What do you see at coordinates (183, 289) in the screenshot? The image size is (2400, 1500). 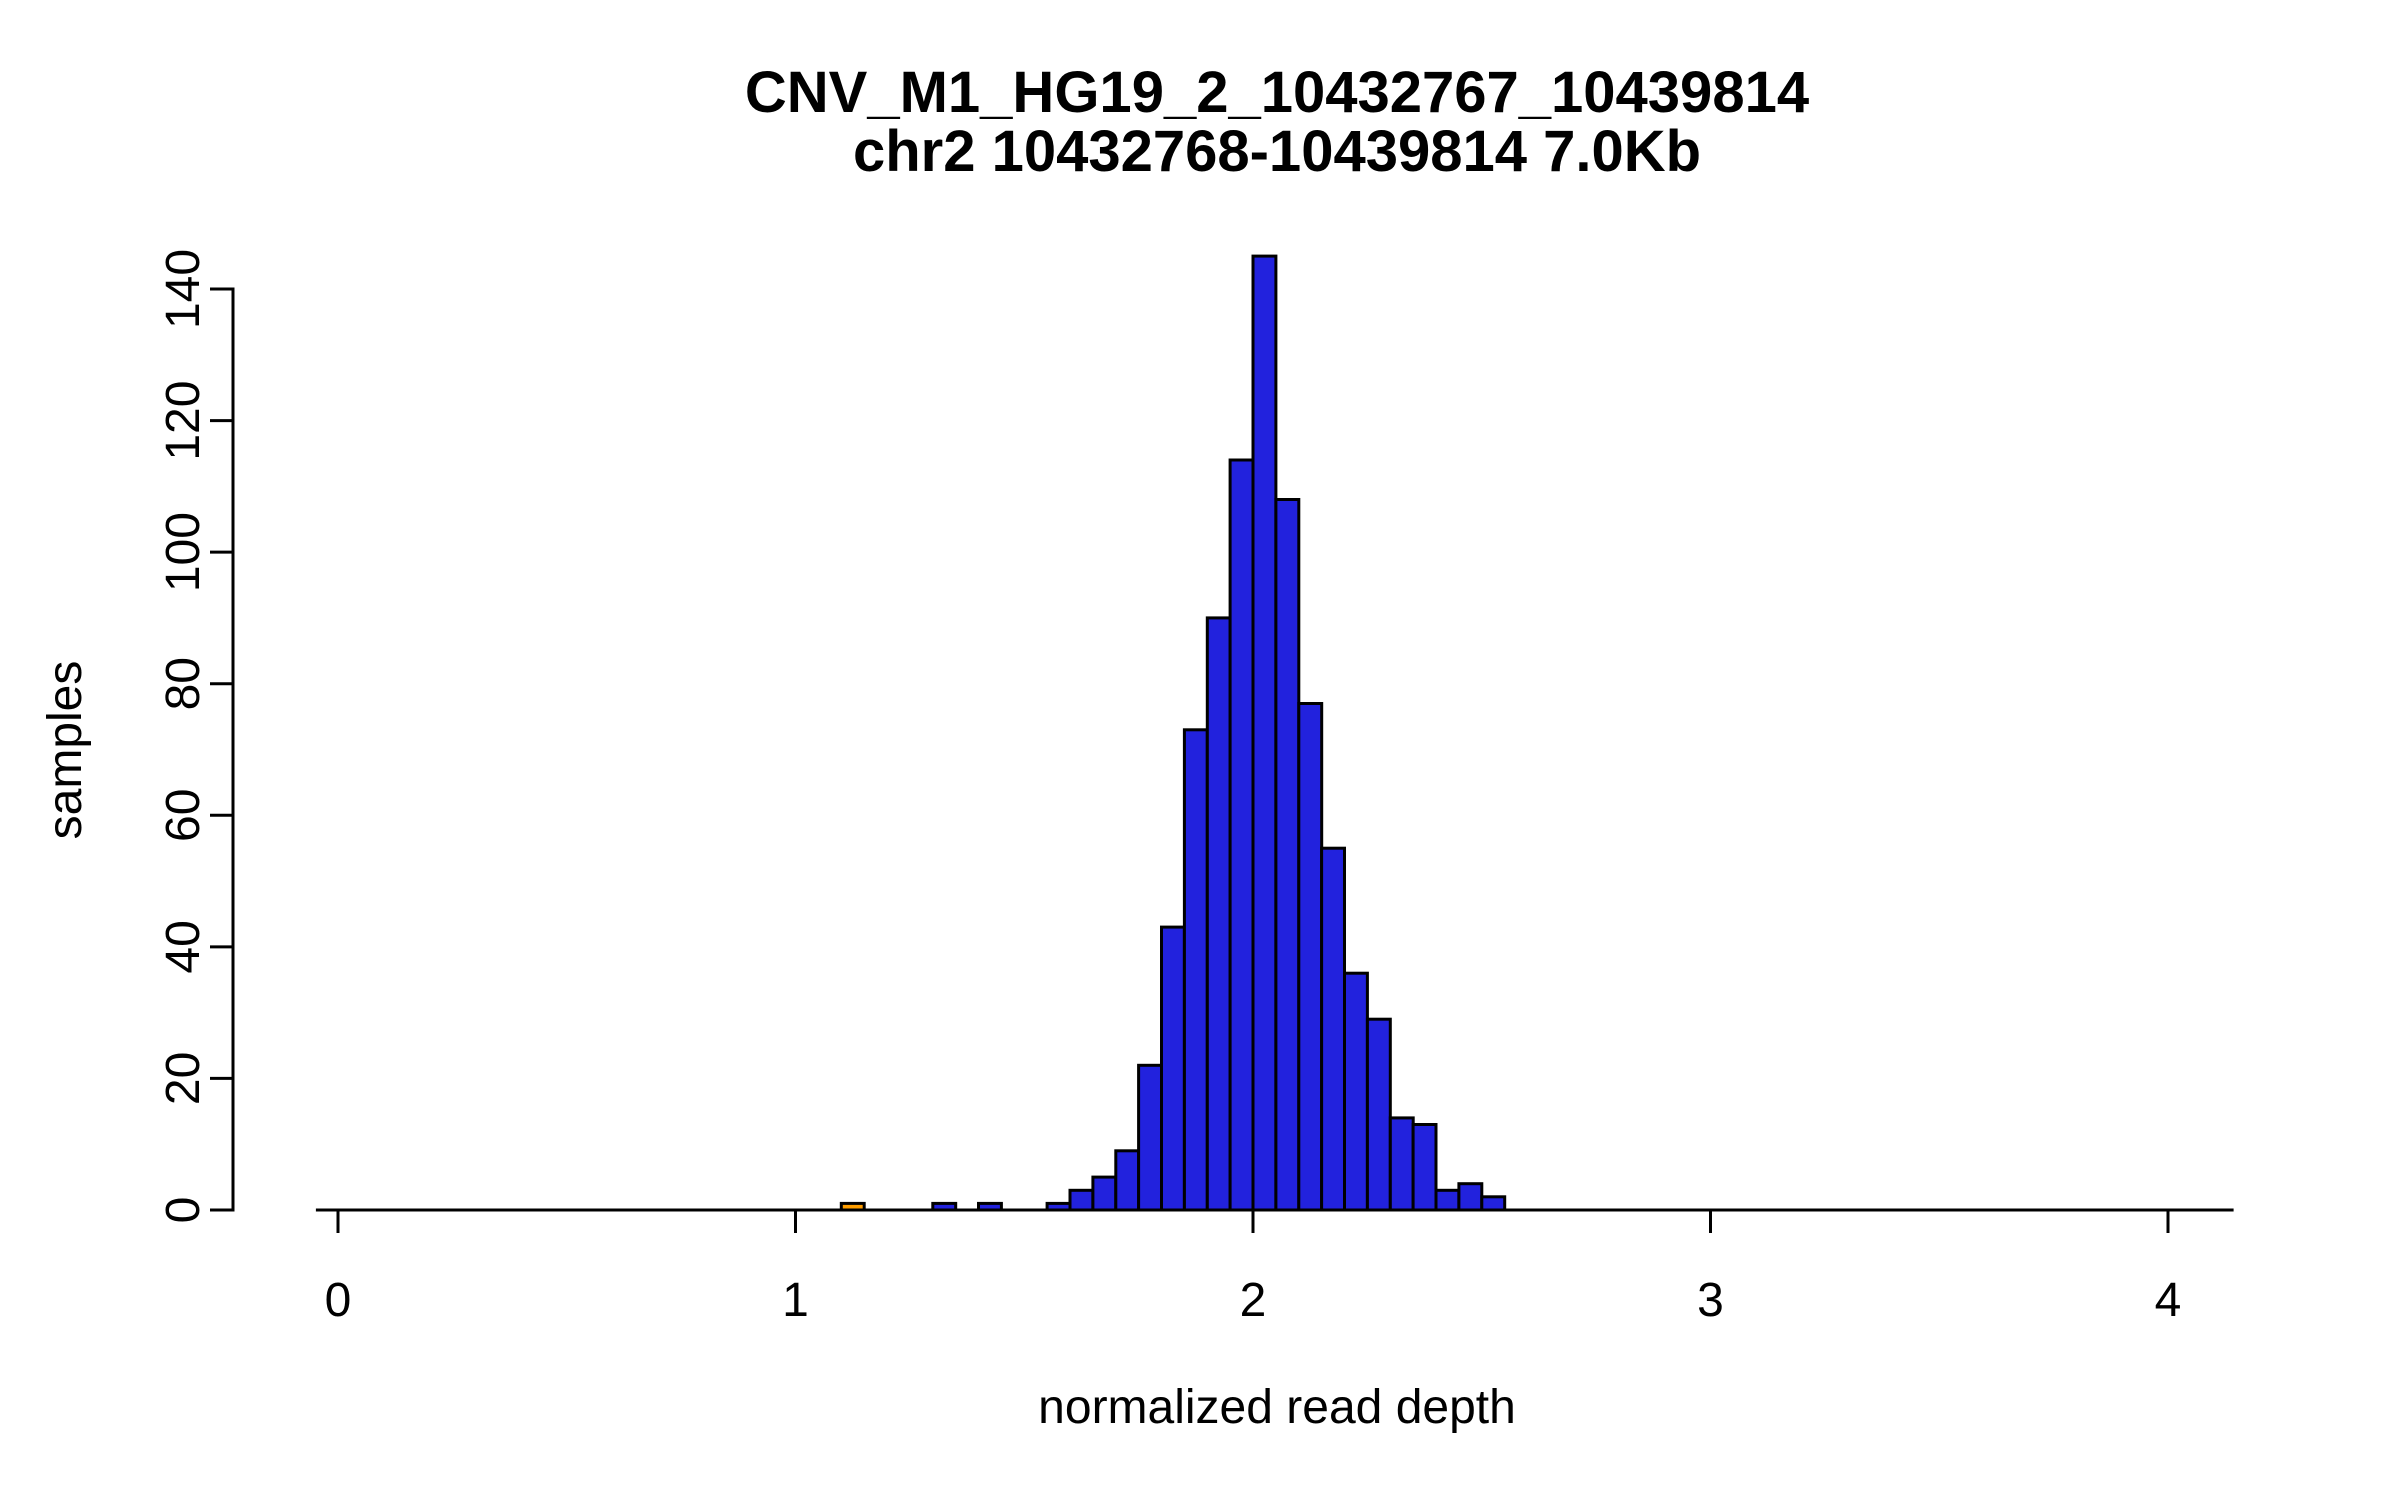 I see `y-tick-label: 140` at bounding box center [183, 289].